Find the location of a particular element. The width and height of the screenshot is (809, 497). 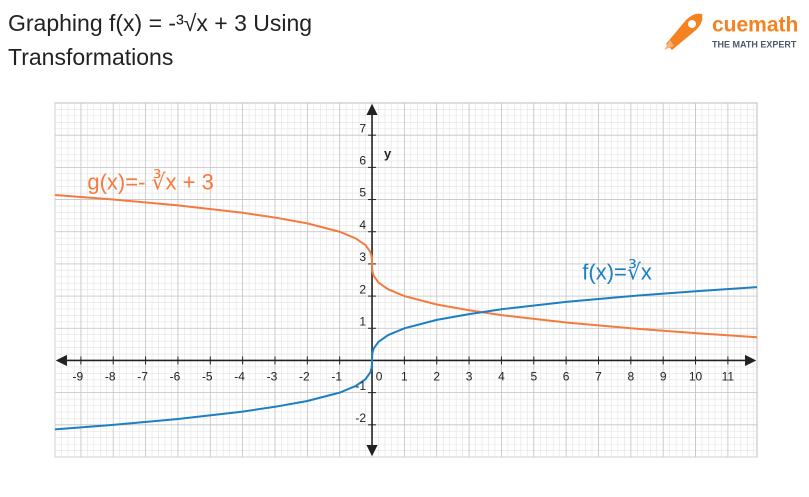

x-tick-label: 9 is located at coordinates (663, 377).